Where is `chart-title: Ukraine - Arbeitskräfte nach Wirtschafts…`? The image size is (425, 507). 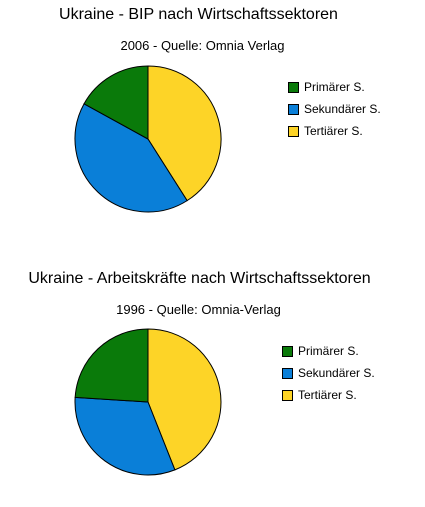
chart-title: Ukraine - Arbeitskräfte nach Wirtschafts… is located at coordinates (199, 278).